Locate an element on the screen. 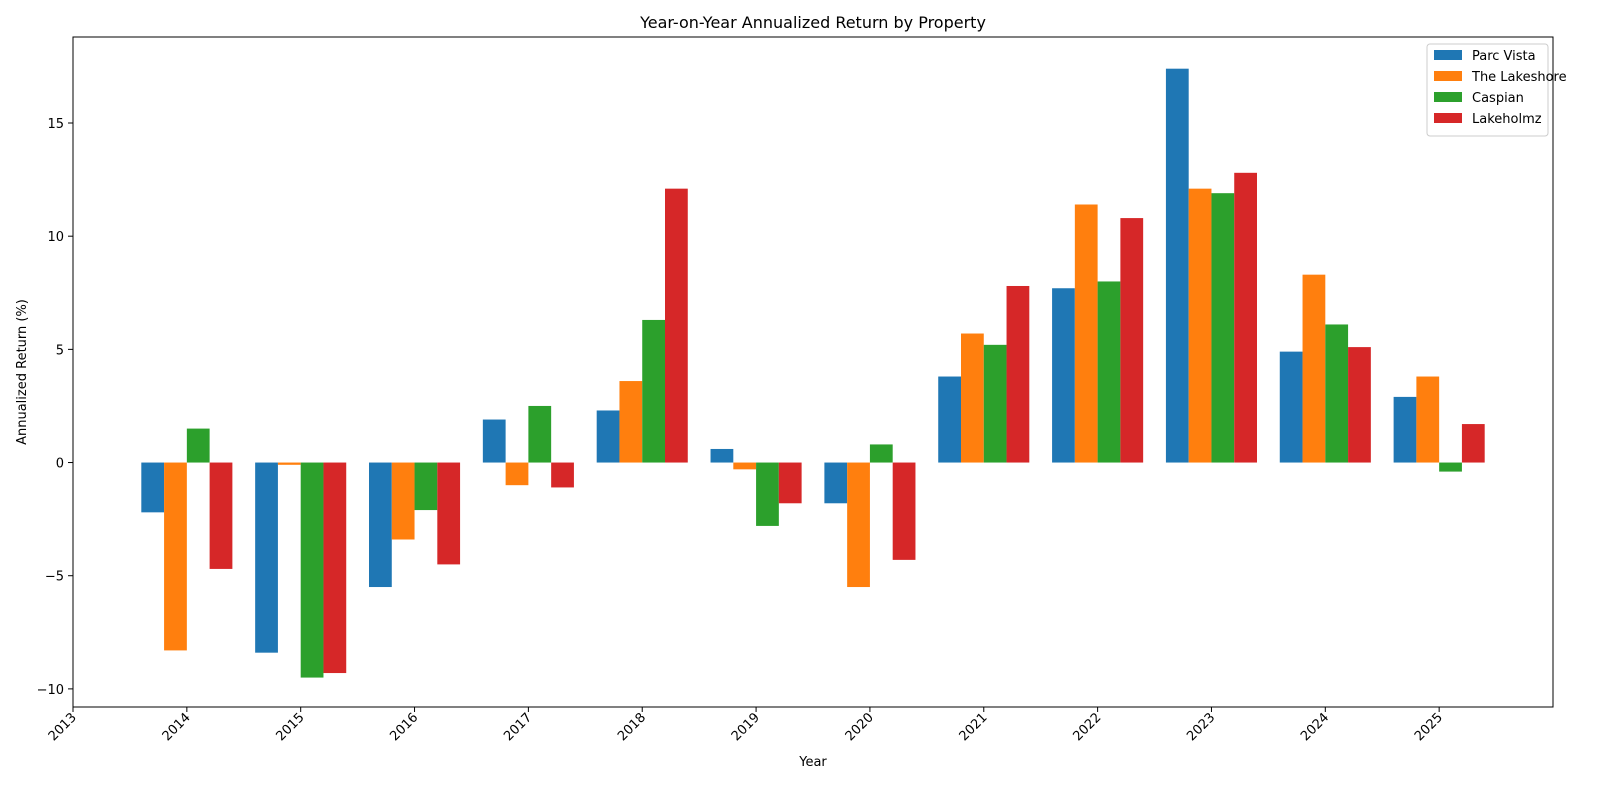 This screenshot has width=1600, height=800. bar-parc-vista-2021 is located at coordinates (949, 419).